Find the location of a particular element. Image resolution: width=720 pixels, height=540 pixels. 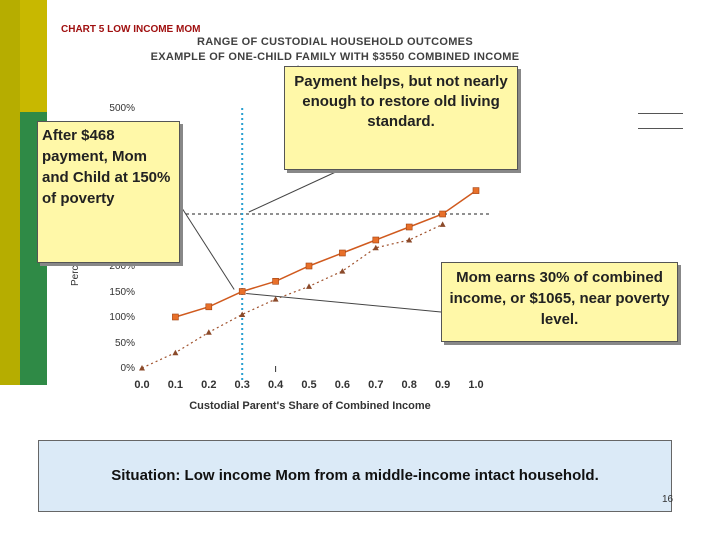

x-tick-label: 1.0 is located at coordinates (476, 385).